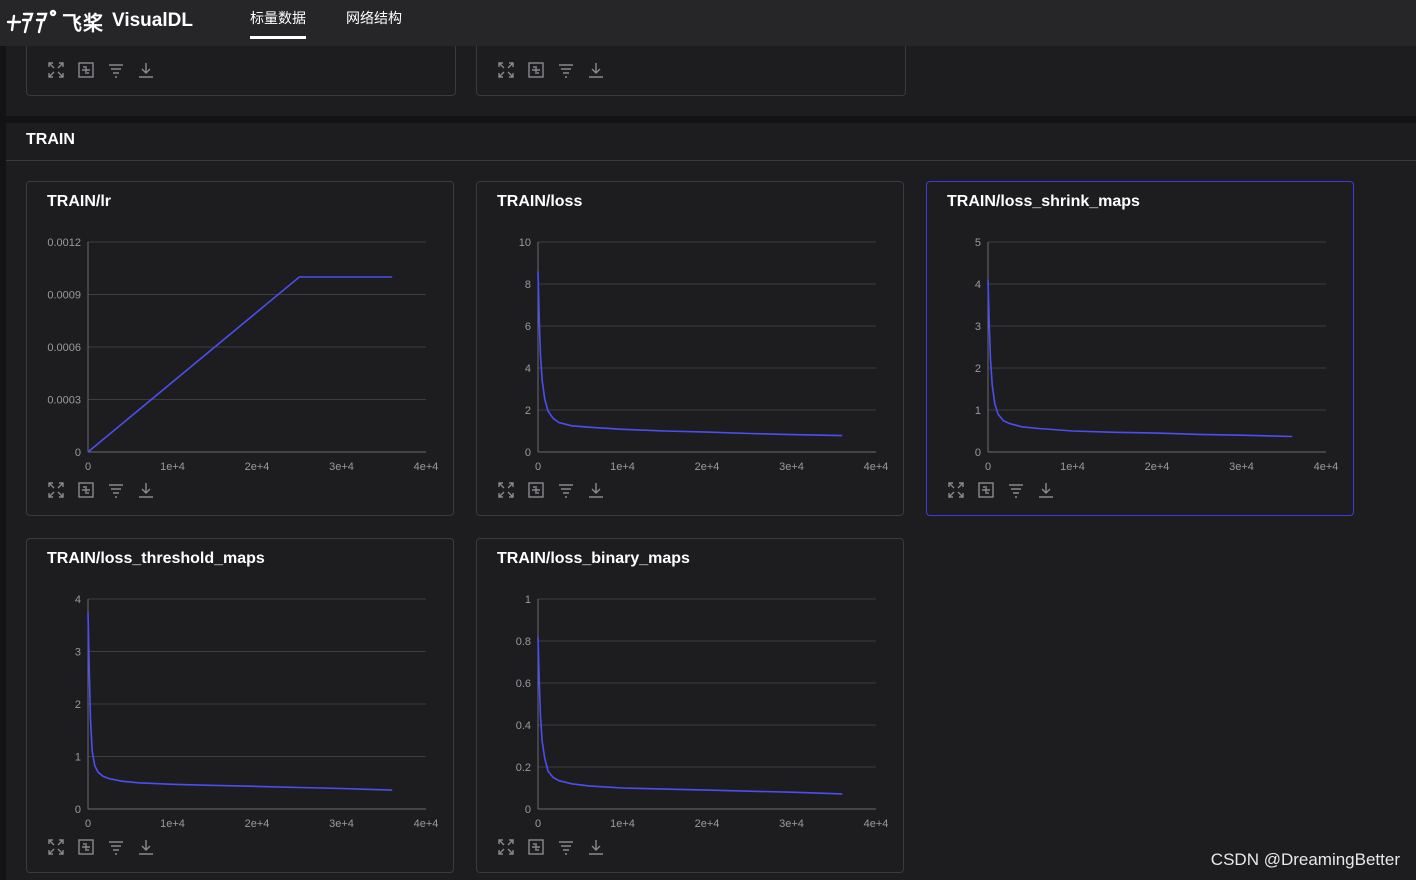  What do you see at coordinates (528, 327) in the screenshot?
I see `y-tick-label: 6` at bounding box center [528, 327].